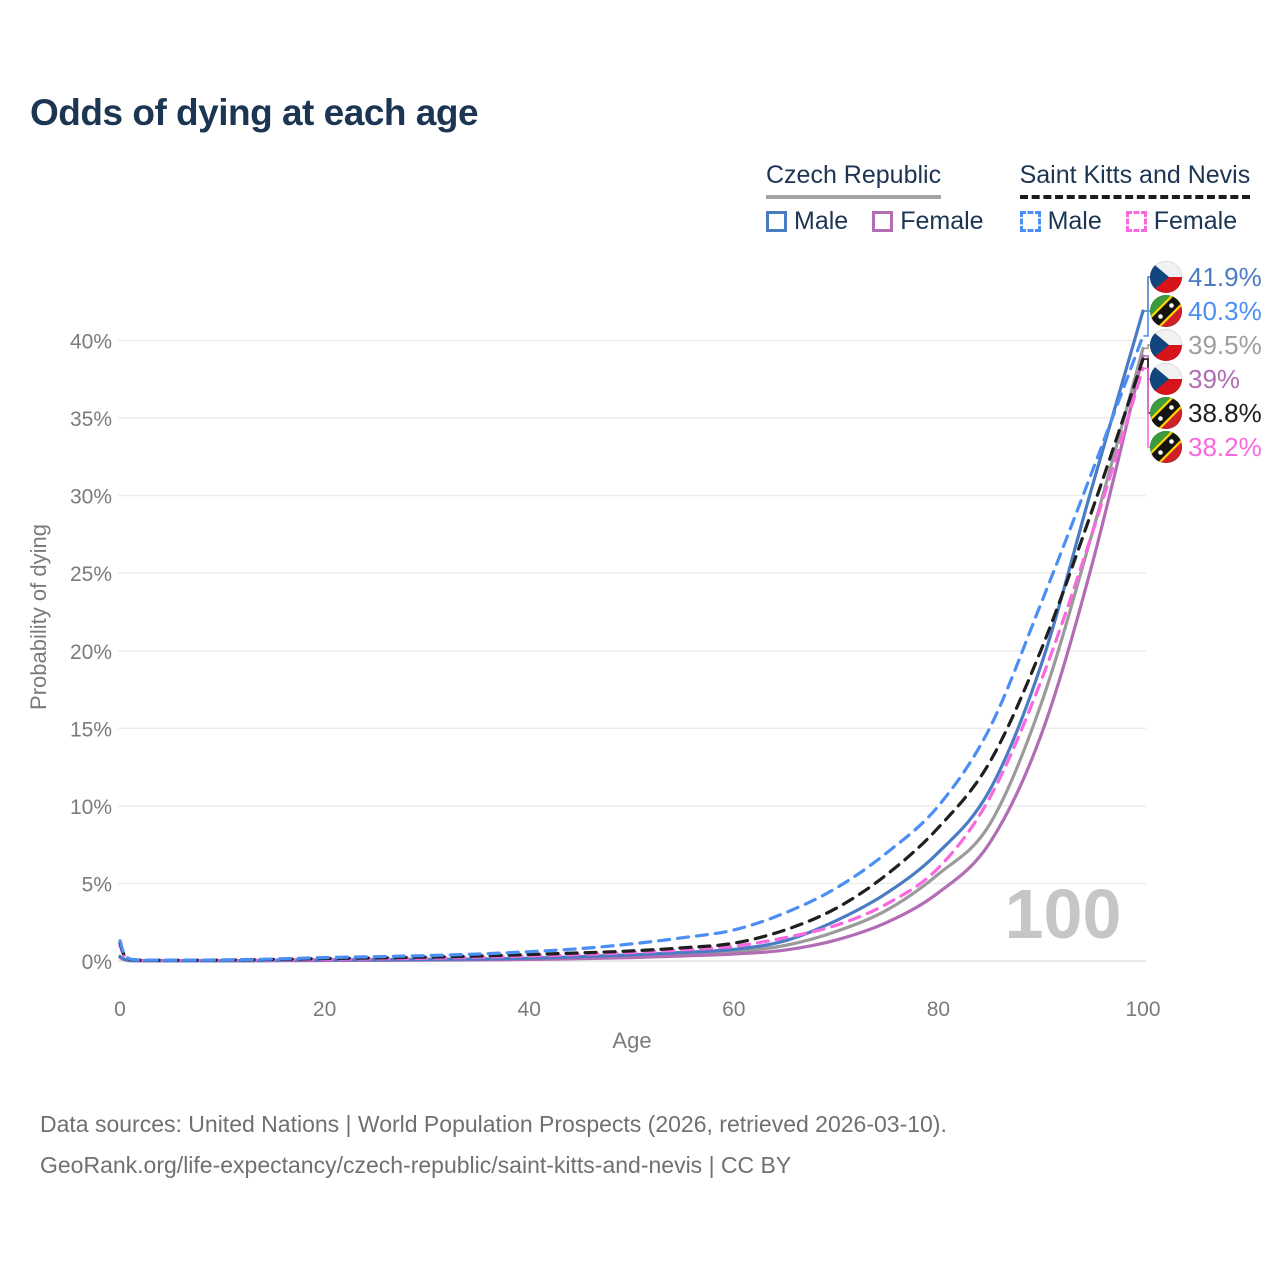  Describe the element at coordinates (938, 1009) in the screenshot. I see `x-tick-label: 80` at that location.